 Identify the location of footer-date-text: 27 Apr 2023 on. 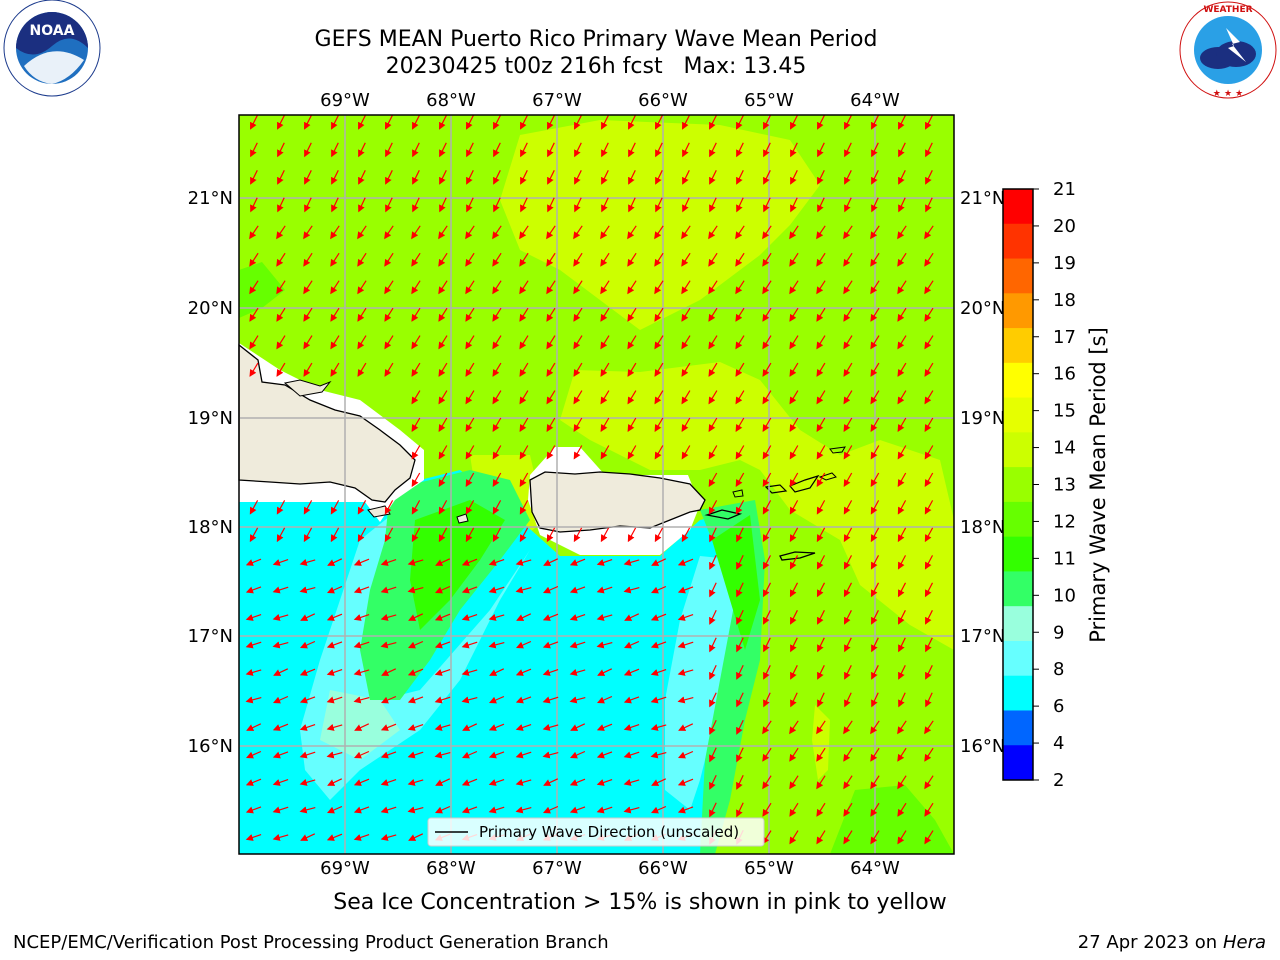
(1150, 942).